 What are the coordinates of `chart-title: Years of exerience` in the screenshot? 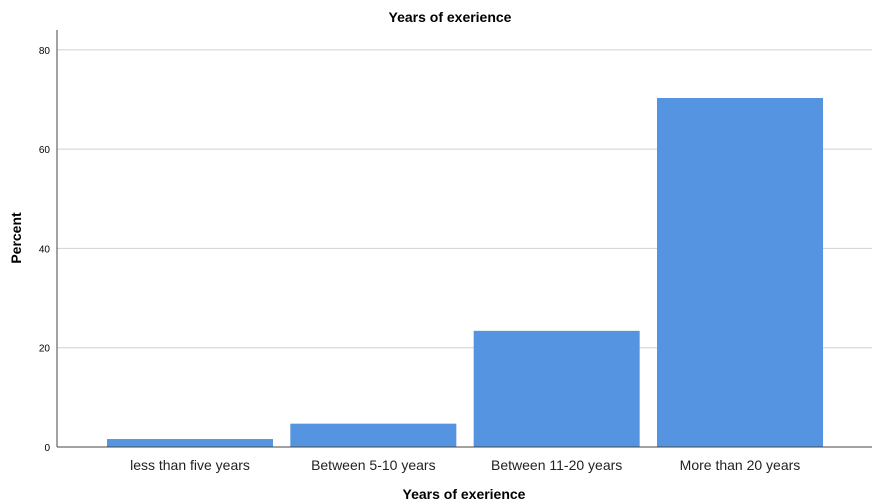 It's located at (450, 17).